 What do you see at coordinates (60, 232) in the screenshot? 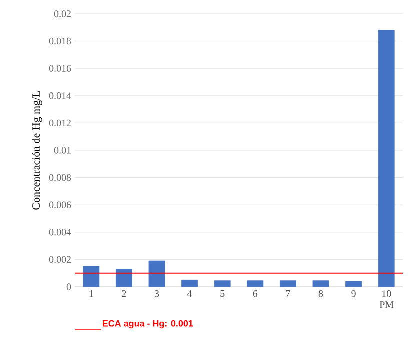
I see `y-tick-label: 0.004` at bounding box center [60, 232].